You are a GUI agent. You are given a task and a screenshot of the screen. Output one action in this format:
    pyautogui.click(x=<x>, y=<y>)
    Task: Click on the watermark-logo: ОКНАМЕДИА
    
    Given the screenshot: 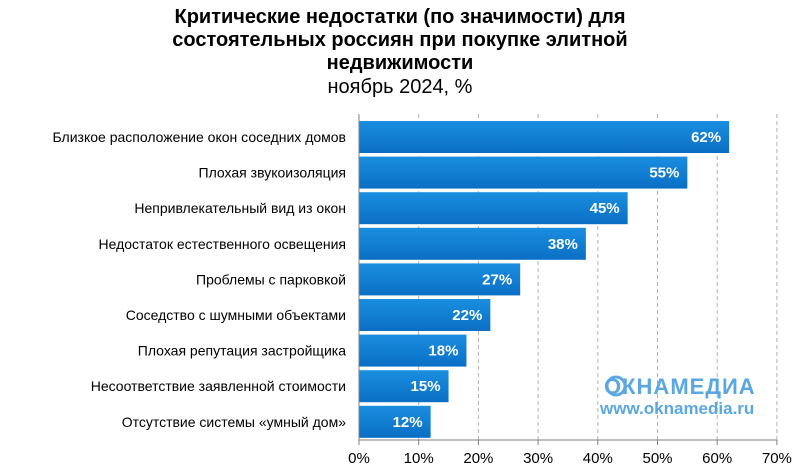 What is the action you would take?
    pyautogui.click(x=680, y=386)
    